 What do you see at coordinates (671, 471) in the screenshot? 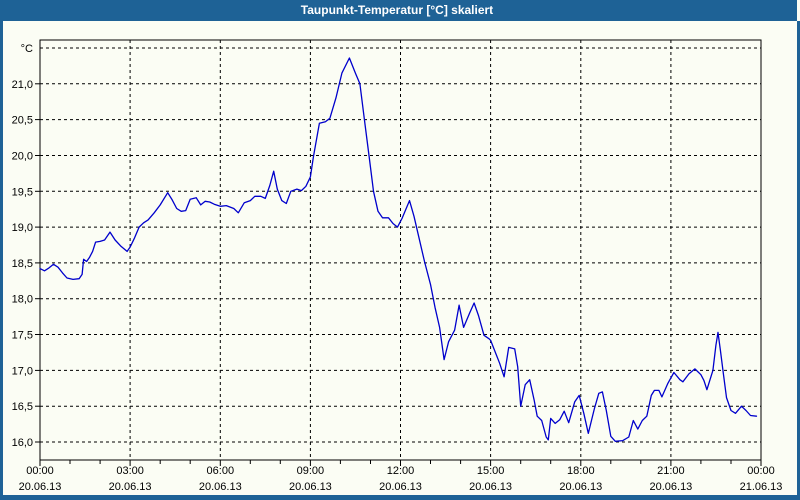
I see `svg-text: 21:00` at bounding box center [671, 471].